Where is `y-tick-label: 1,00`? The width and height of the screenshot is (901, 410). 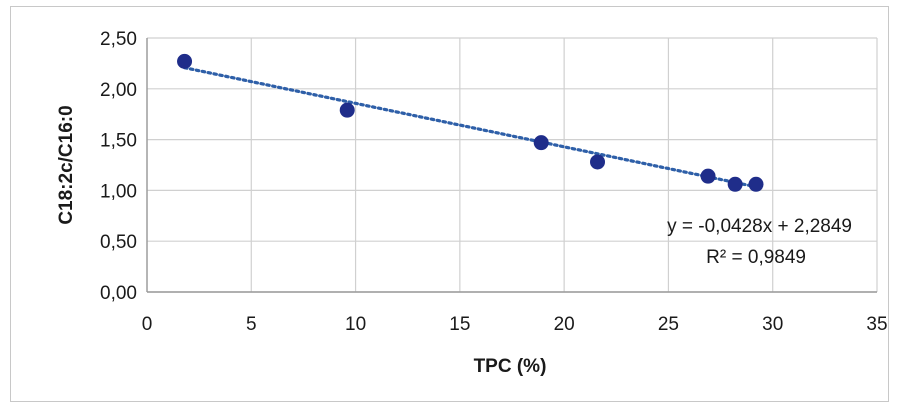 y-tick-label: 1,00 is located at coordinates (118, 191).